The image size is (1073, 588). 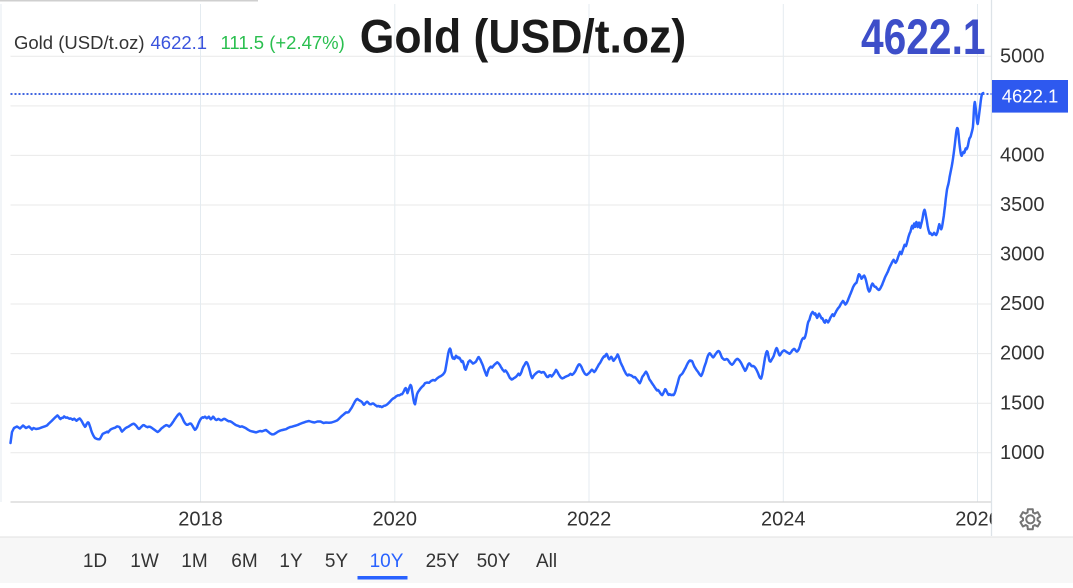 I want to click on svg-text: 5Y, so click(x=337, y=561).